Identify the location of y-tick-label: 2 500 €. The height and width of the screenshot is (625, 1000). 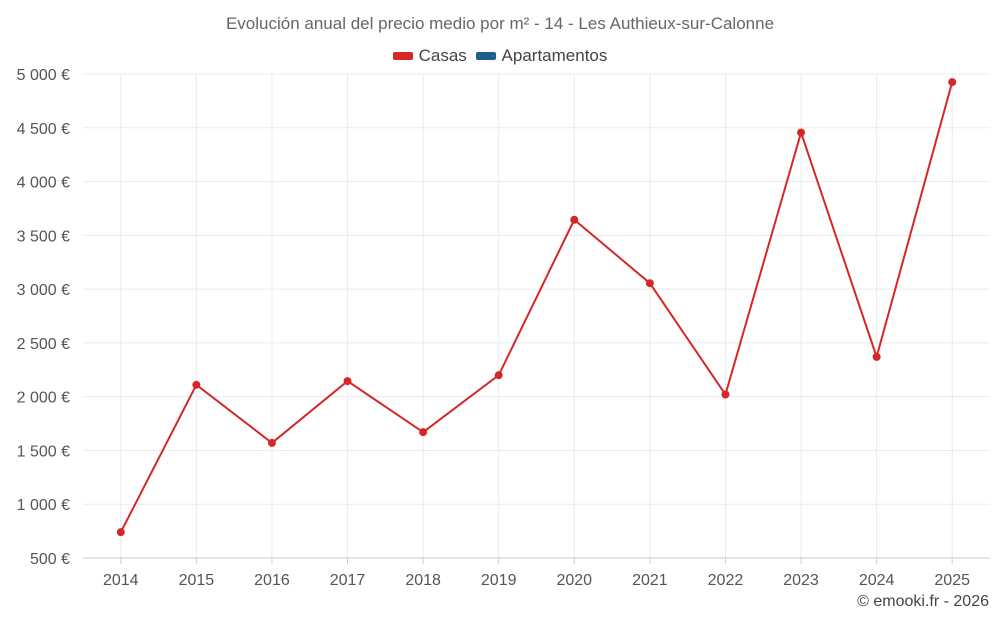
(43, 344).